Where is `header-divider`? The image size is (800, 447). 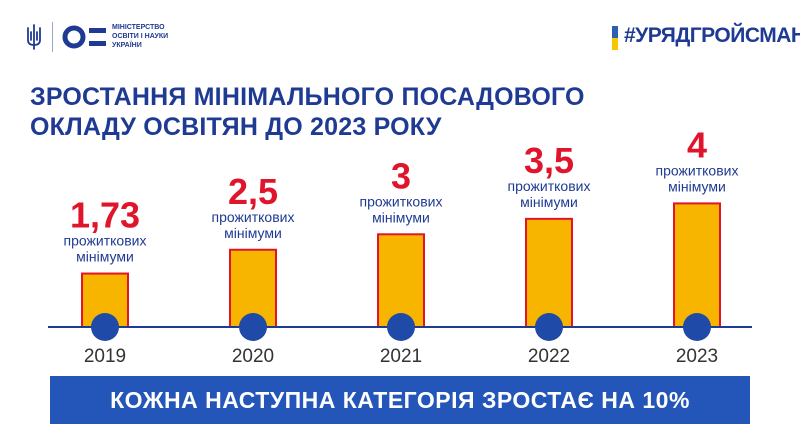 header-divider is located at coordinates (52, 37).